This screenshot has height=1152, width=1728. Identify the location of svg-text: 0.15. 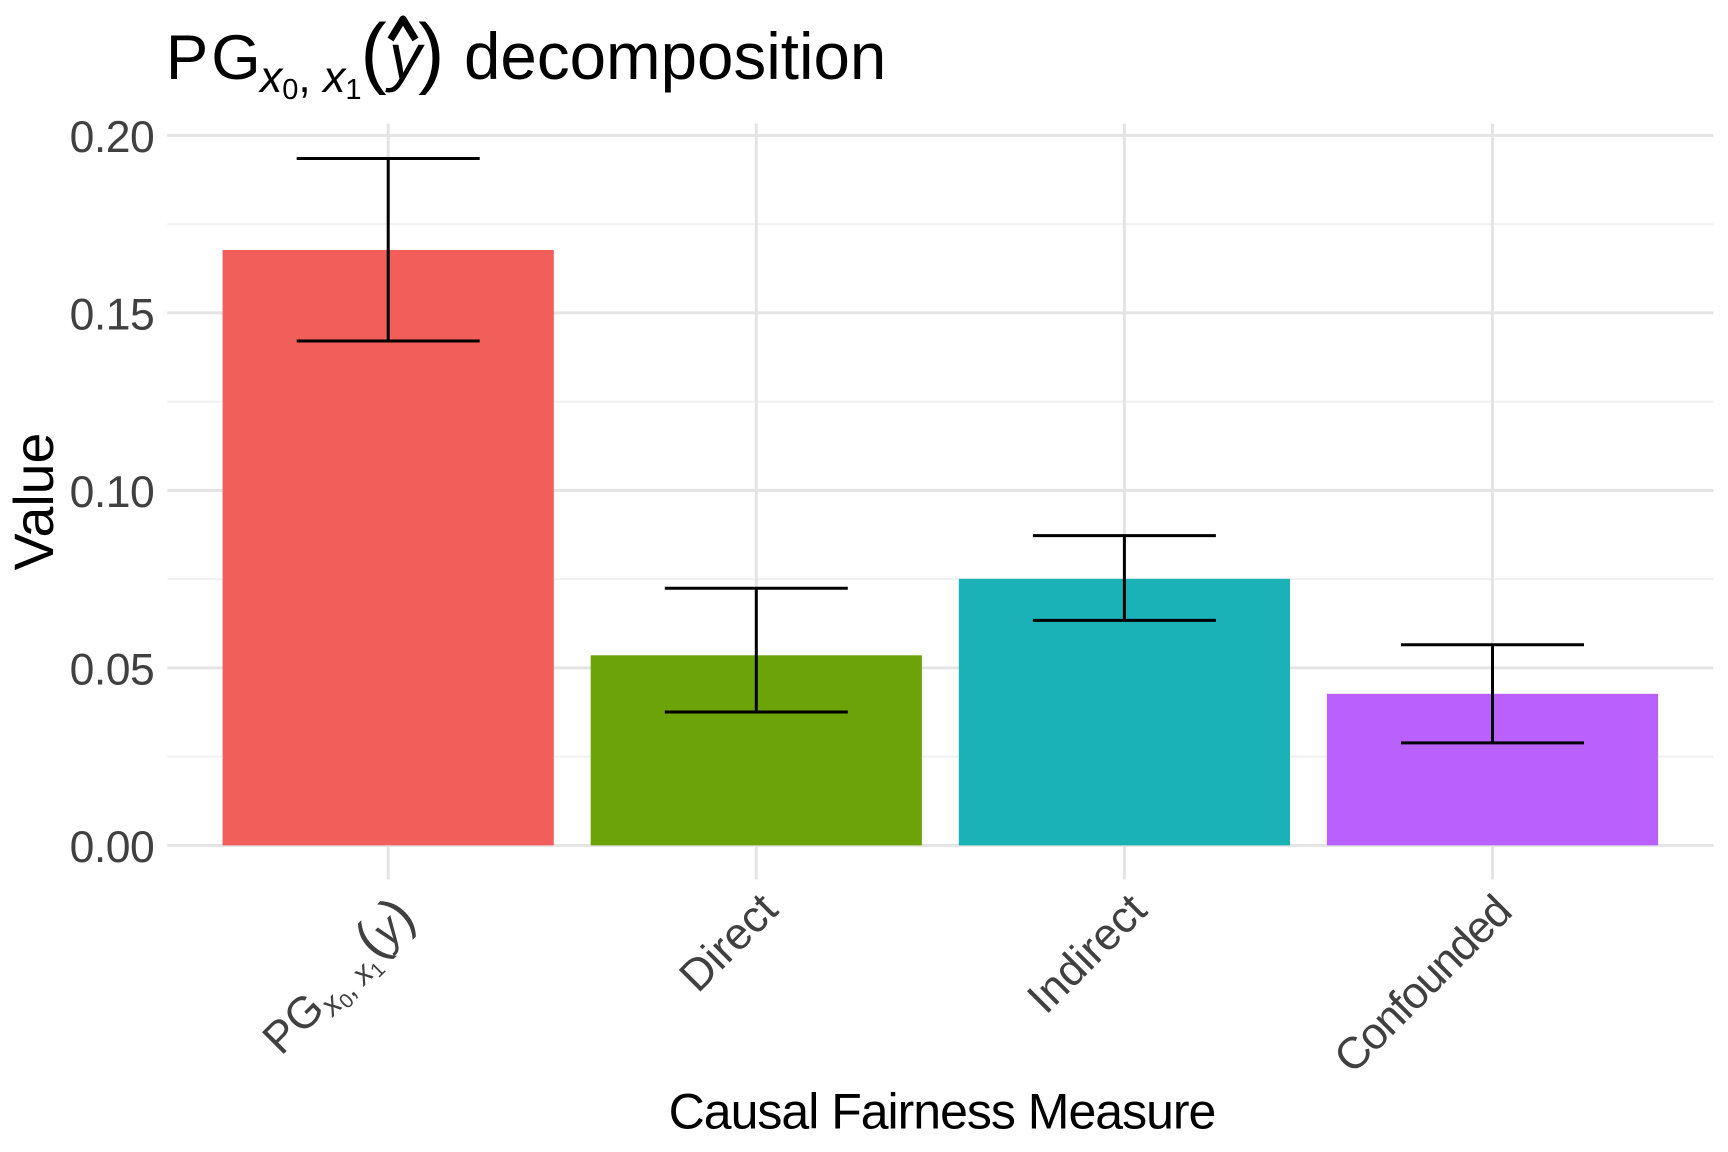
(112, 315).